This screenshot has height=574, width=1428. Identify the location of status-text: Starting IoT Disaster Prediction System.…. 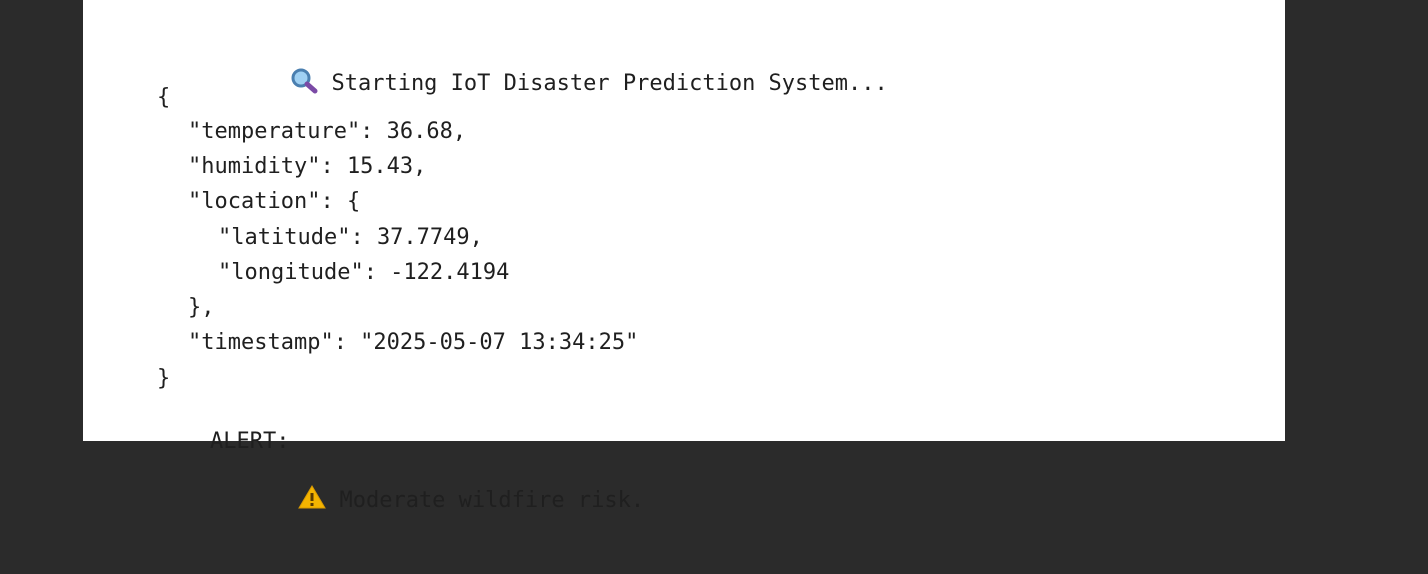
(609, 83).